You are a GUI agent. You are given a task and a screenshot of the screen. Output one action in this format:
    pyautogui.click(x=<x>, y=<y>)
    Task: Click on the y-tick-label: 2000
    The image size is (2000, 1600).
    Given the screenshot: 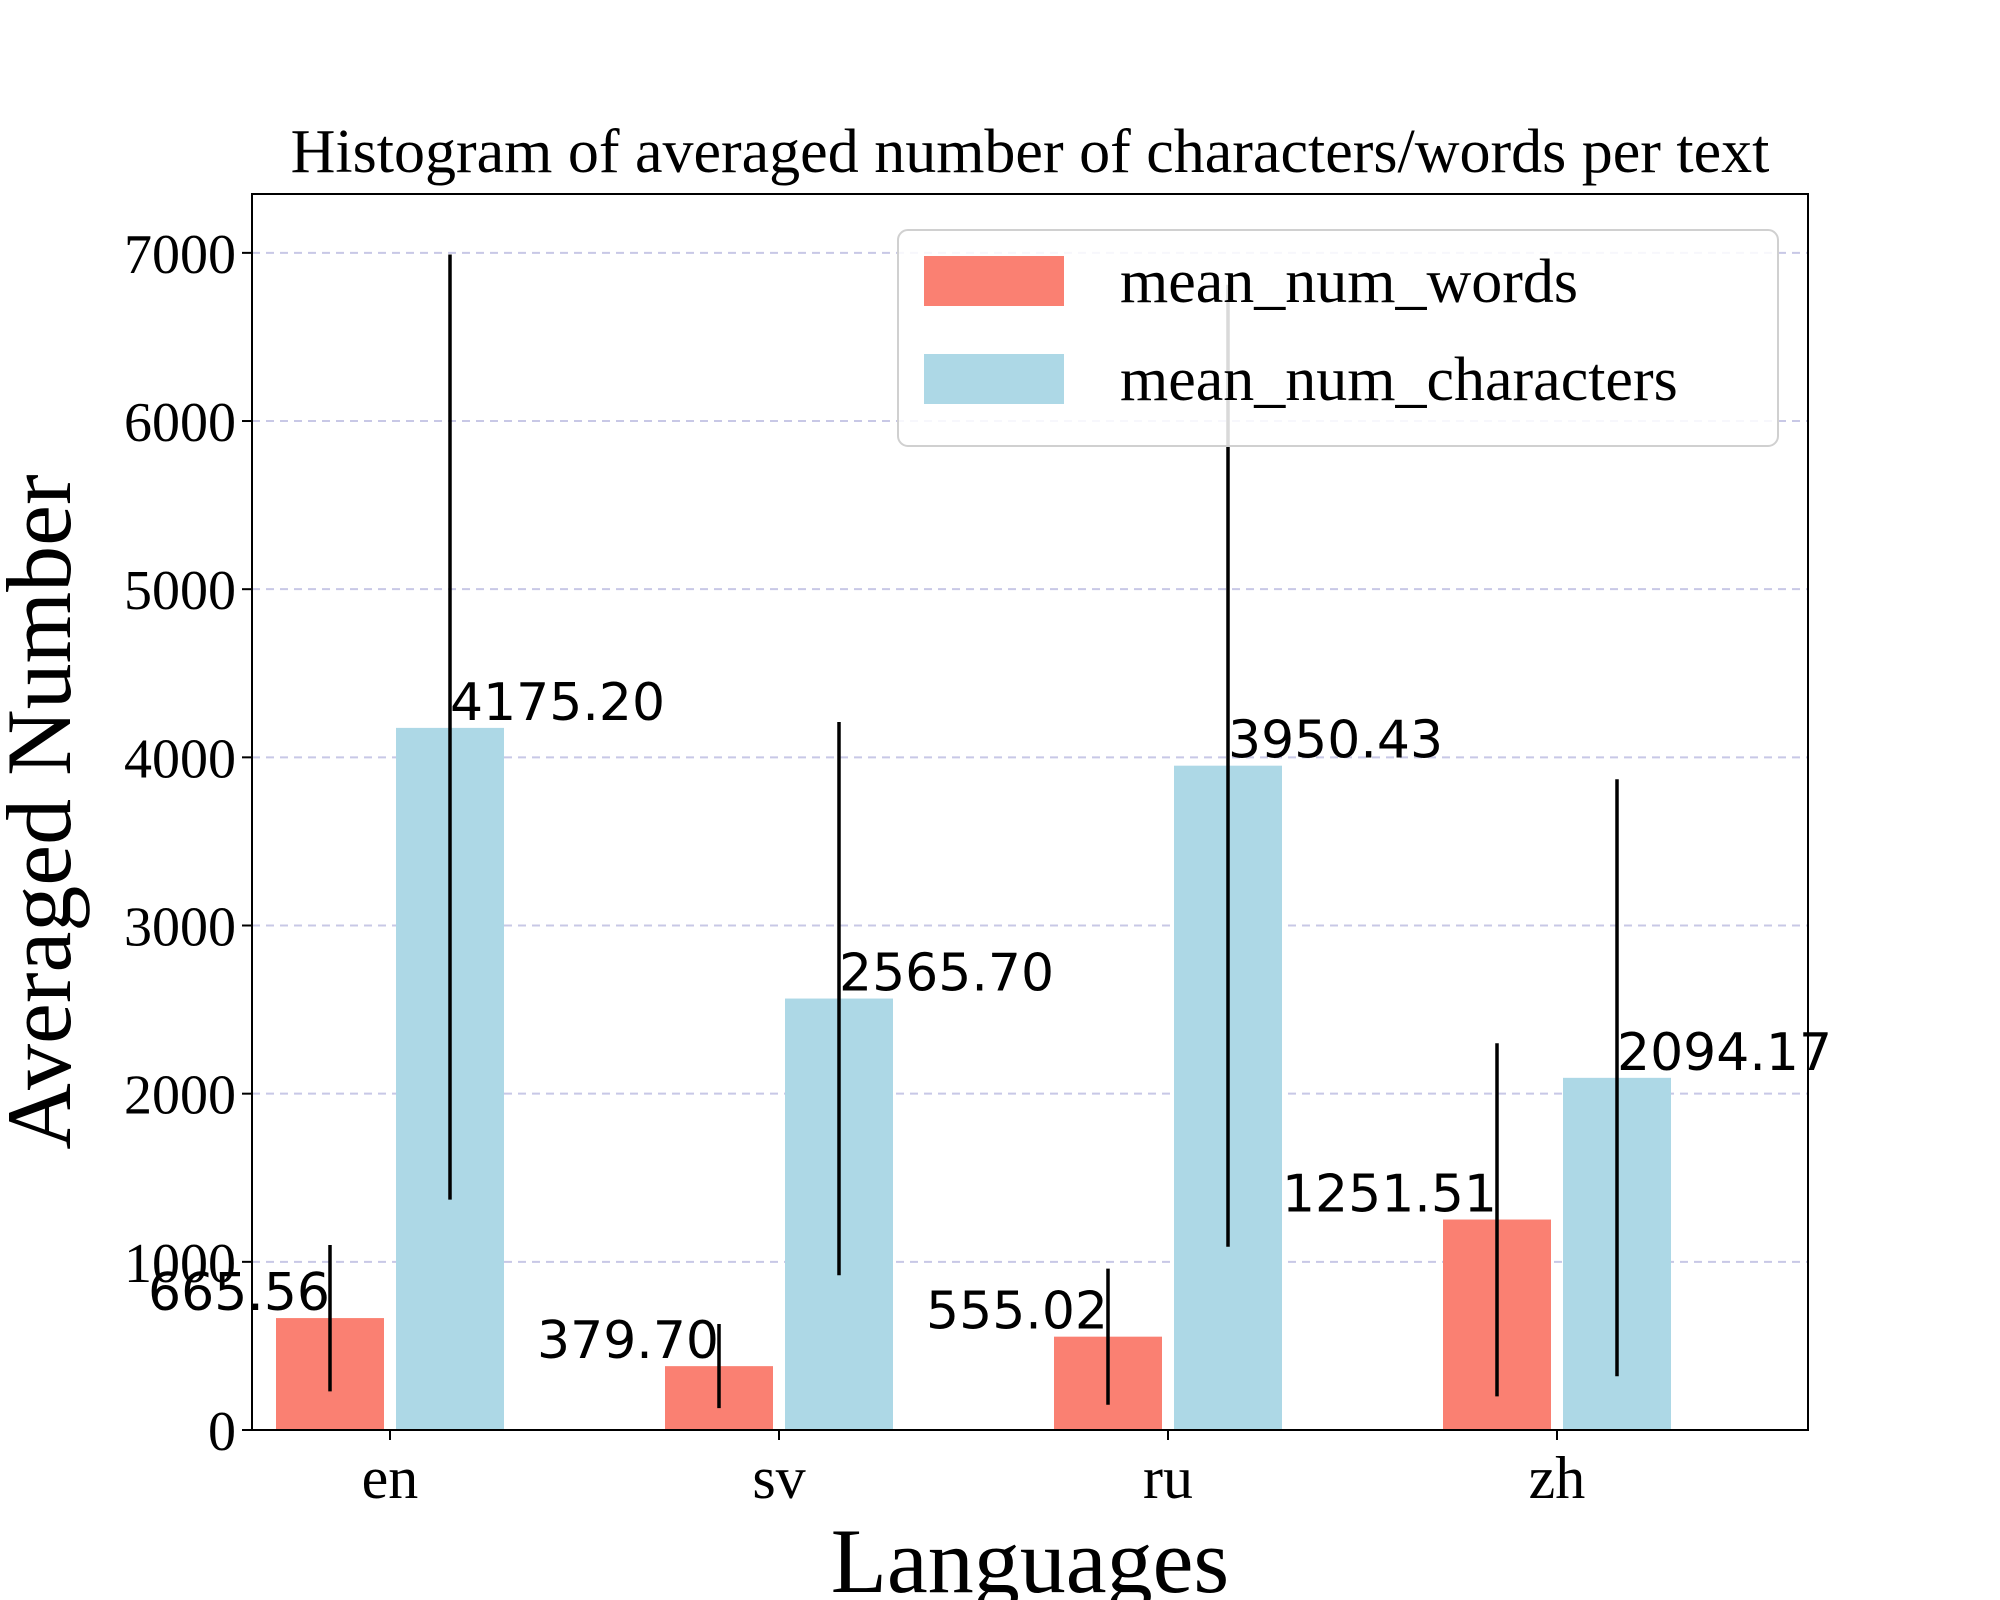 What is the action you would take?
    pyautogui.click(x=180, y=1096)
    